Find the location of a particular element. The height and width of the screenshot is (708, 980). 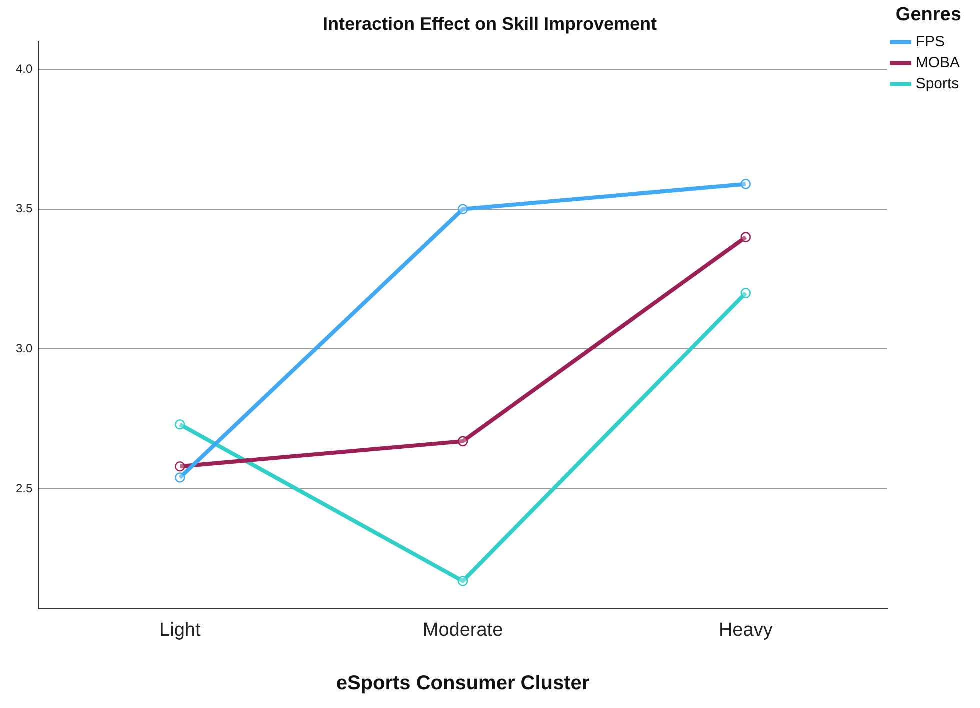

chart-title: Interaction Effect on Skill Improvement is located at coordinates (490, 24).